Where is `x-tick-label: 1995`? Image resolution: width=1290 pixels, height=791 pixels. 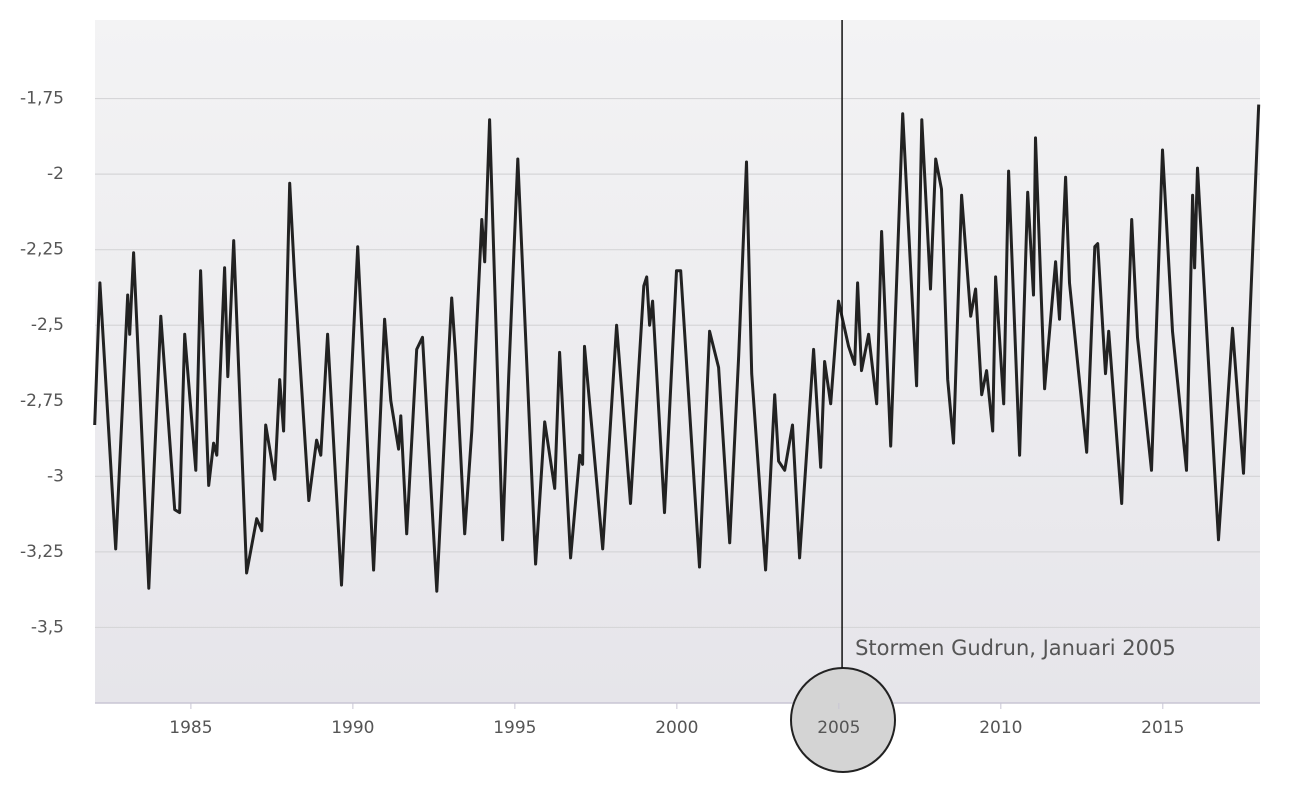
x-tick-label: 1995 is located at coordinates (514, 728).